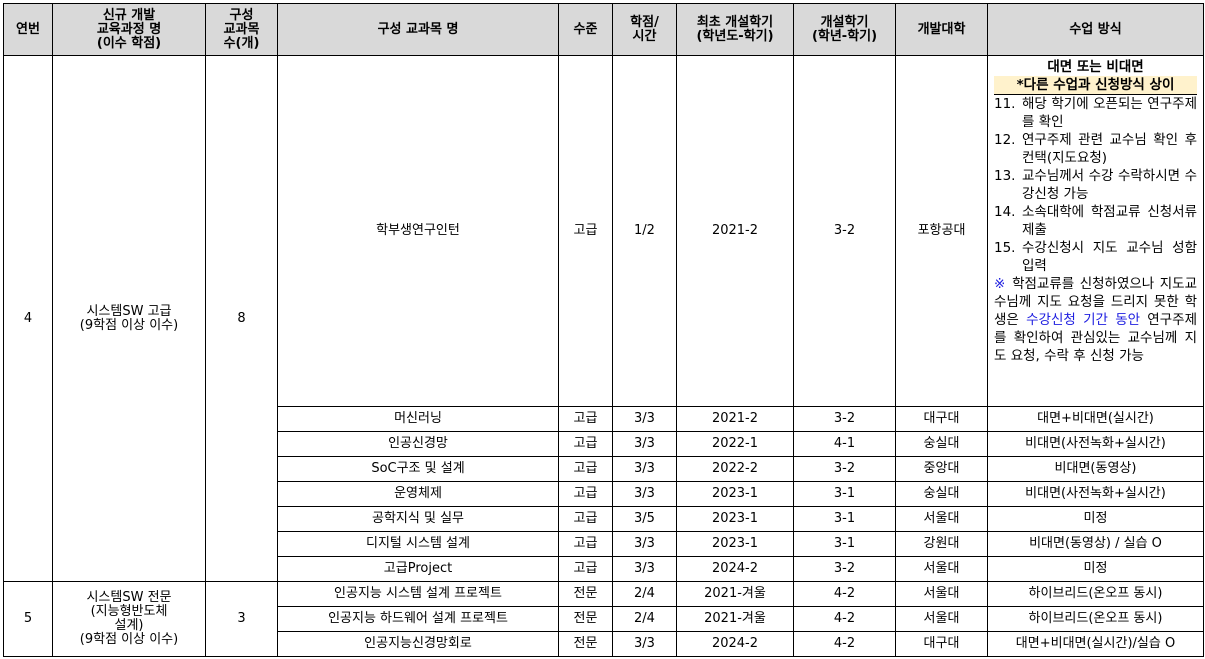 The width and height of the screenshot is (1205, 659). What do you see at coordinates (735, 444) in the screenshot?
I see `first-semester: 2022-1` at bounding box center [735, 444].